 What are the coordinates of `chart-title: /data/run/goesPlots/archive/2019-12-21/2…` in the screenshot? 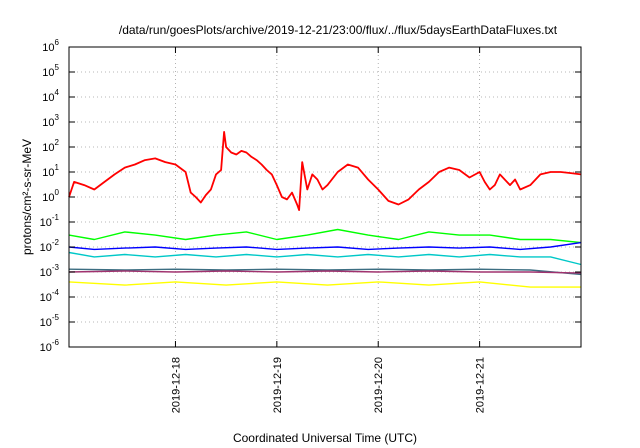 It's located at (338, 30).